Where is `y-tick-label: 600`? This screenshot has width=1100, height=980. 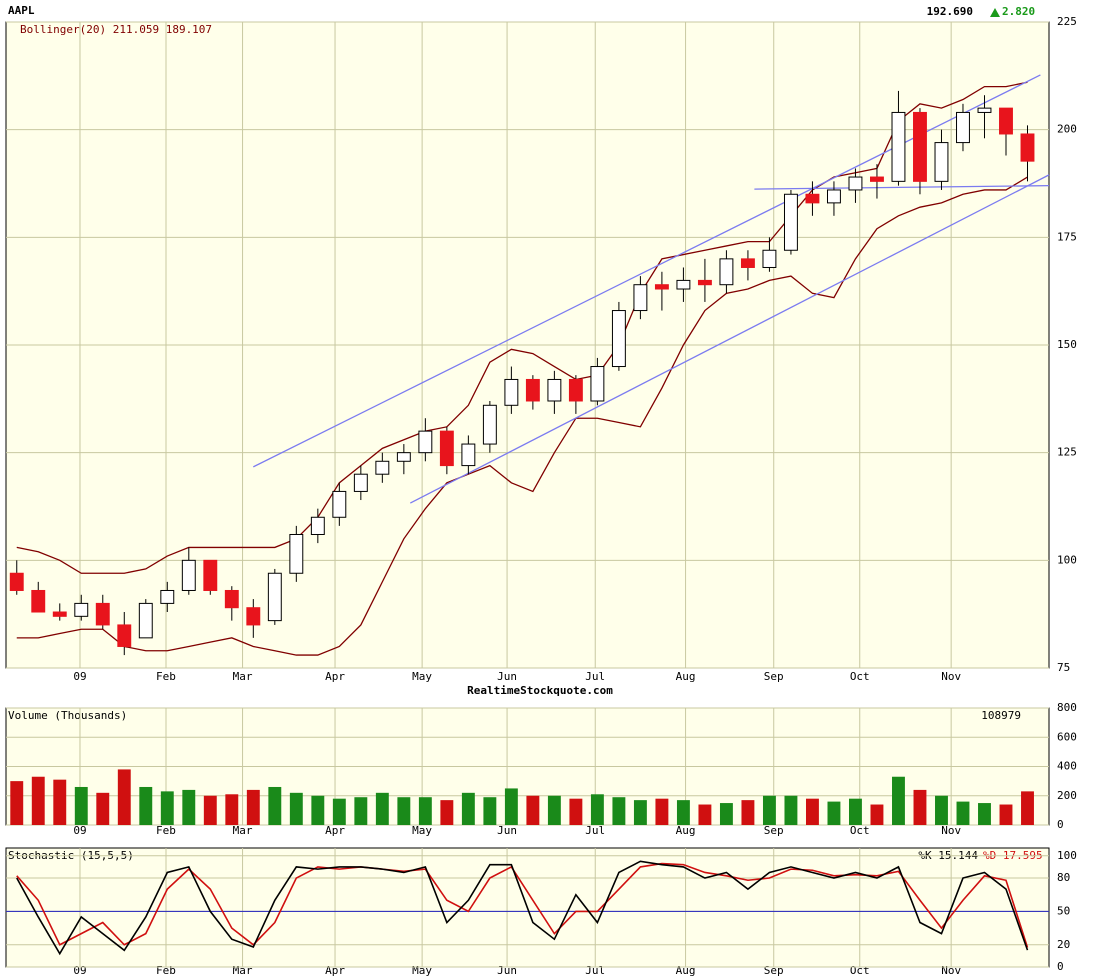 y-tick-label: 600 is located at coordinates (1067, 736).